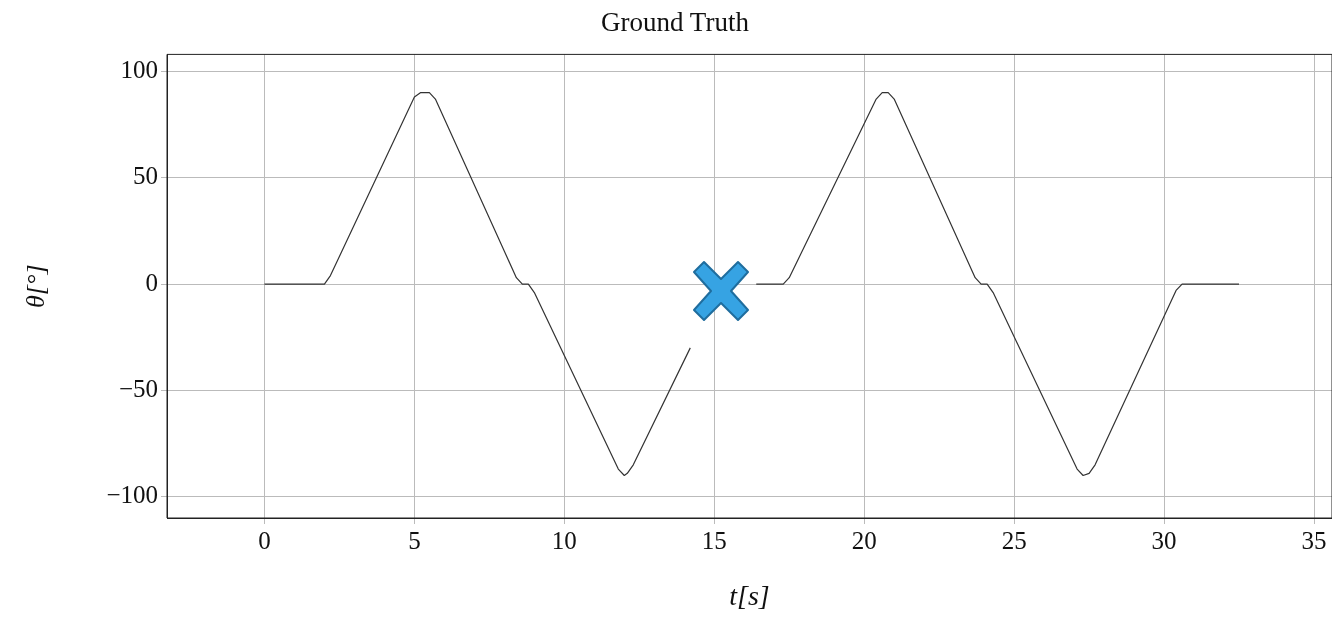  Describe the element at coordinates (1314, 540) in the screenshot. I see `x-tick-label: 35` at that location.